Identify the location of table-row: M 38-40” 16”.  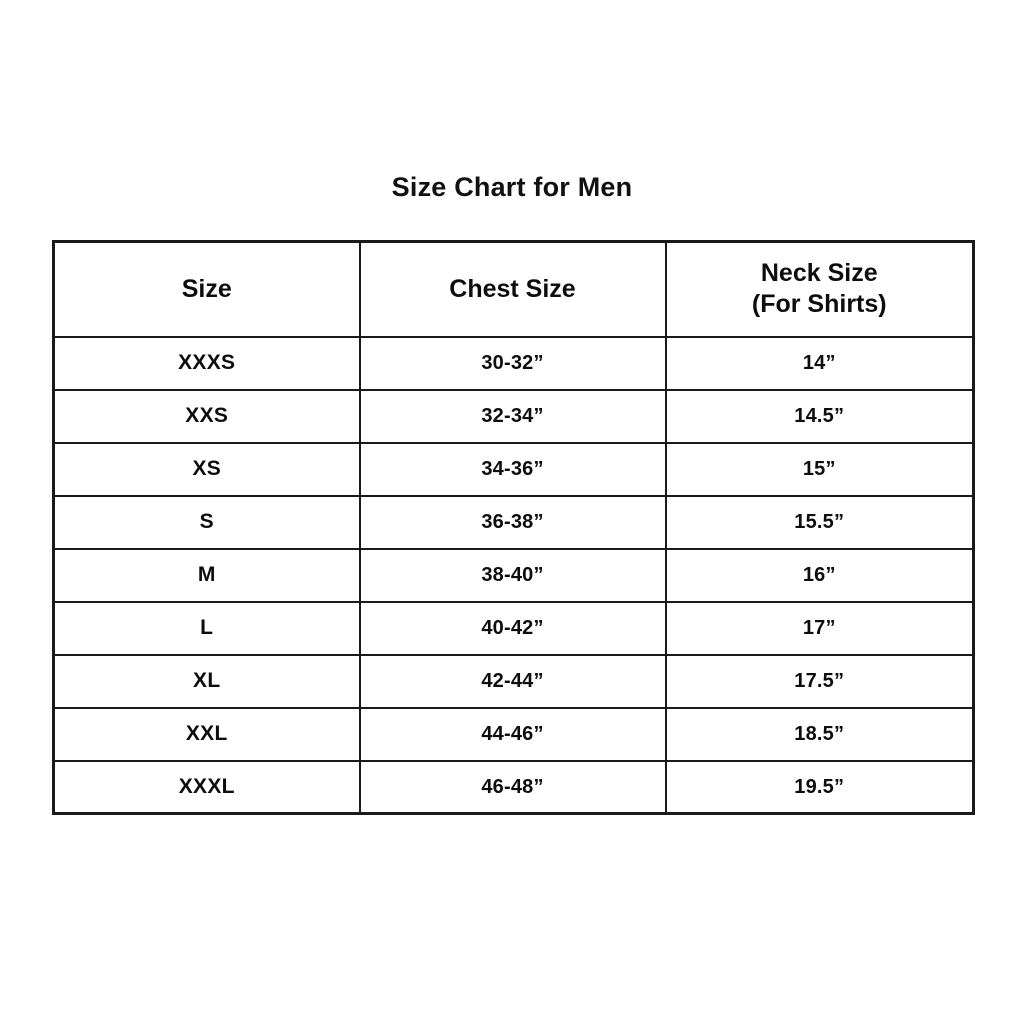
(513, 575).